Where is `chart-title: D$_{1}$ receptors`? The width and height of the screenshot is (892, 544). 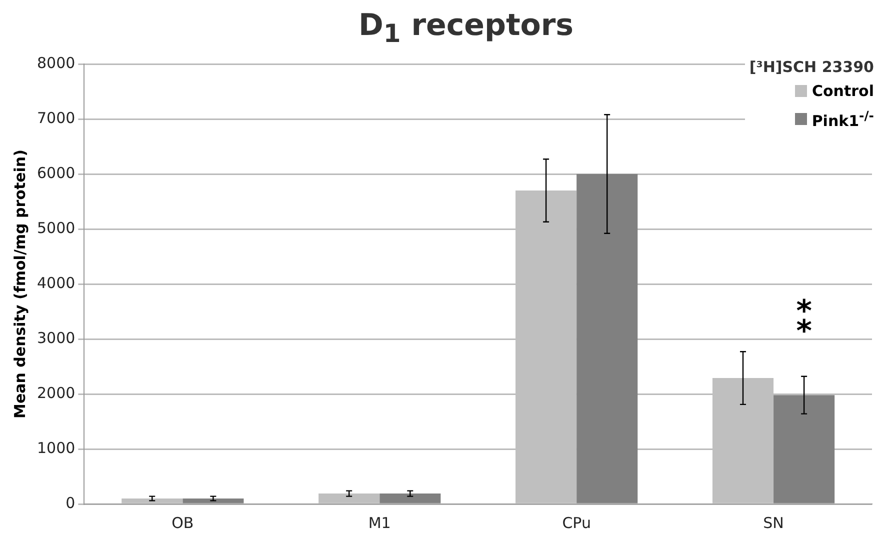
chart-title: D$_{1}$ receptors is located at coordinates (466, 29).